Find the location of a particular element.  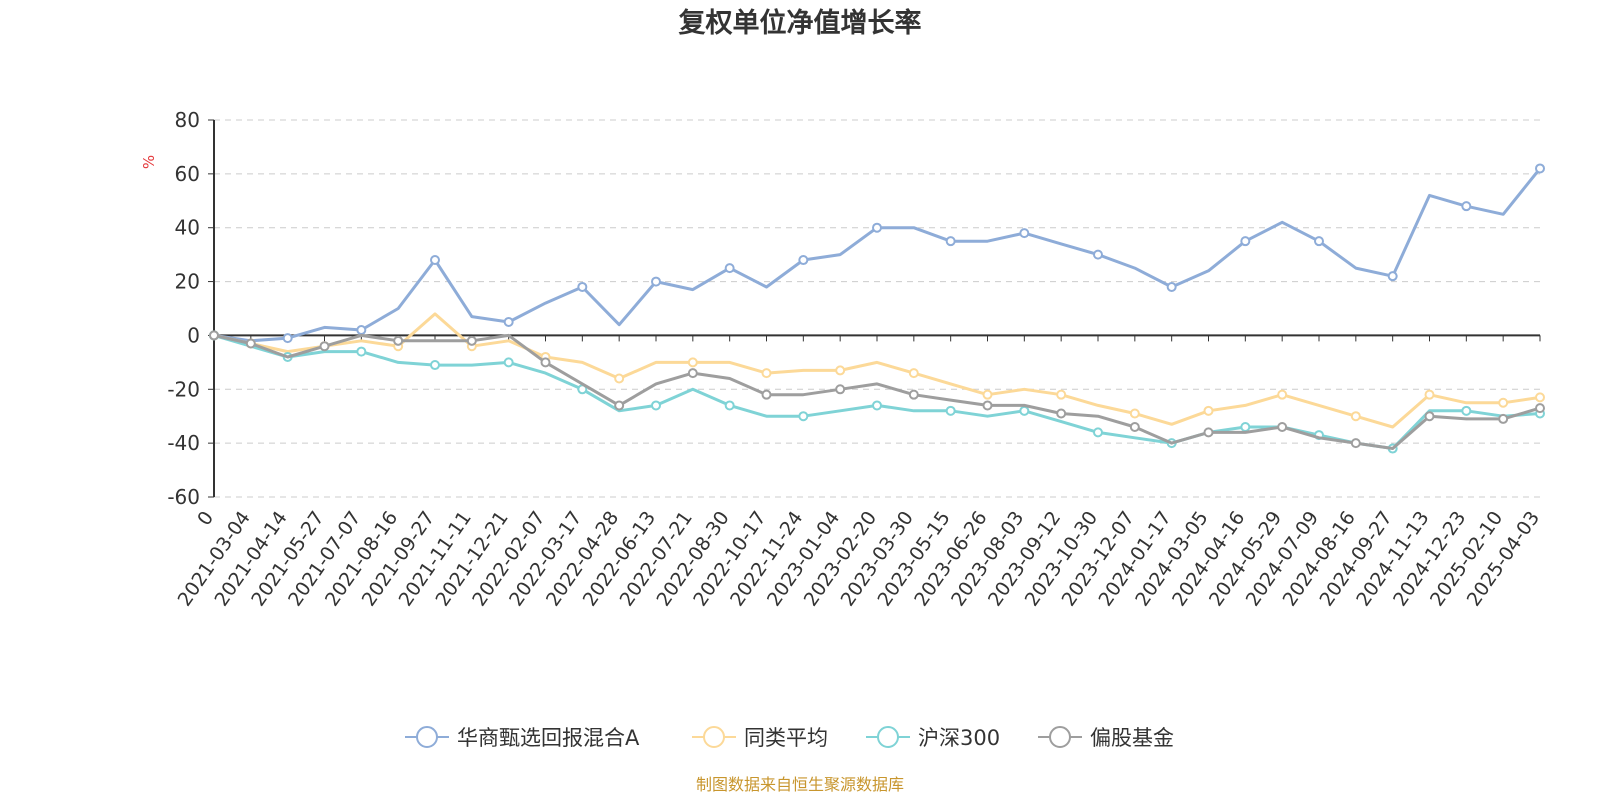

y-tick-label: 20 is located at coordinates (187, 282).